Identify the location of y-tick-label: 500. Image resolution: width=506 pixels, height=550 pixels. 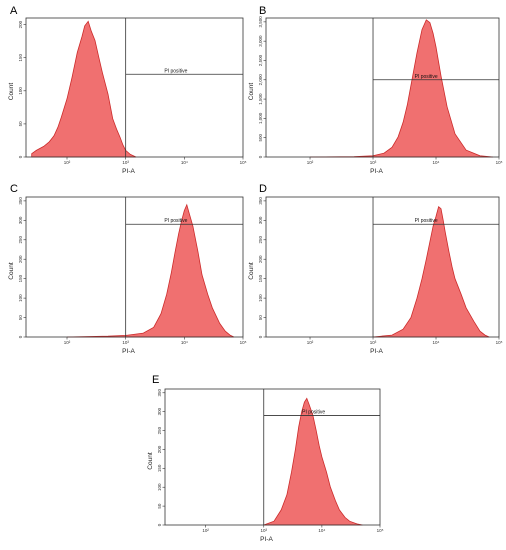
(260, 137).